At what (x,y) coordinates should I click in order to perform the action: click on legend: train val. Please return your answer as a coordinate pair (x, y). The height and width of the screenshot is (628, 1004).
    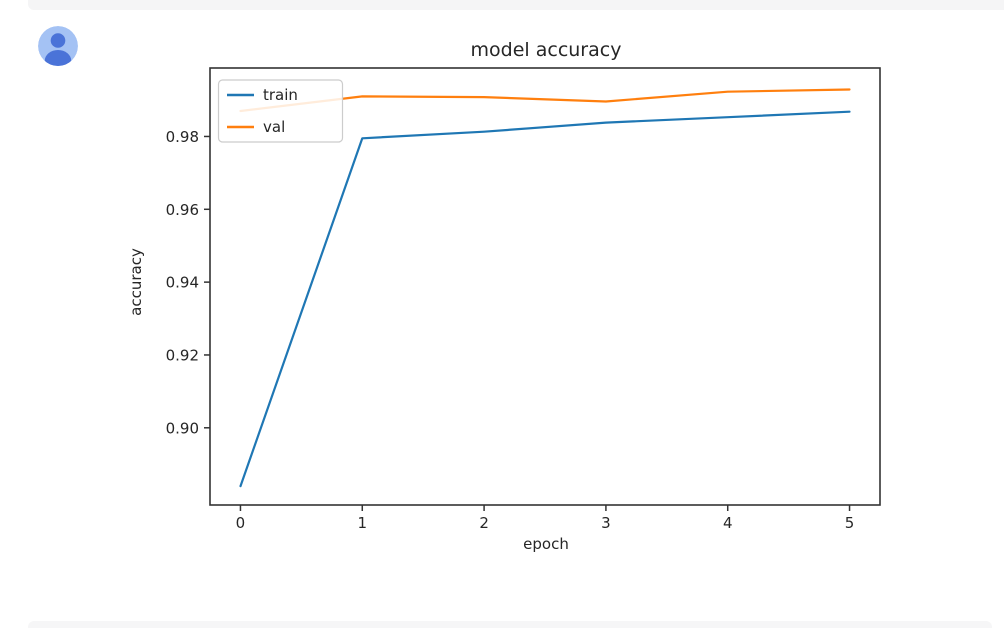
    Looking at the image, I should click on (280, 111).